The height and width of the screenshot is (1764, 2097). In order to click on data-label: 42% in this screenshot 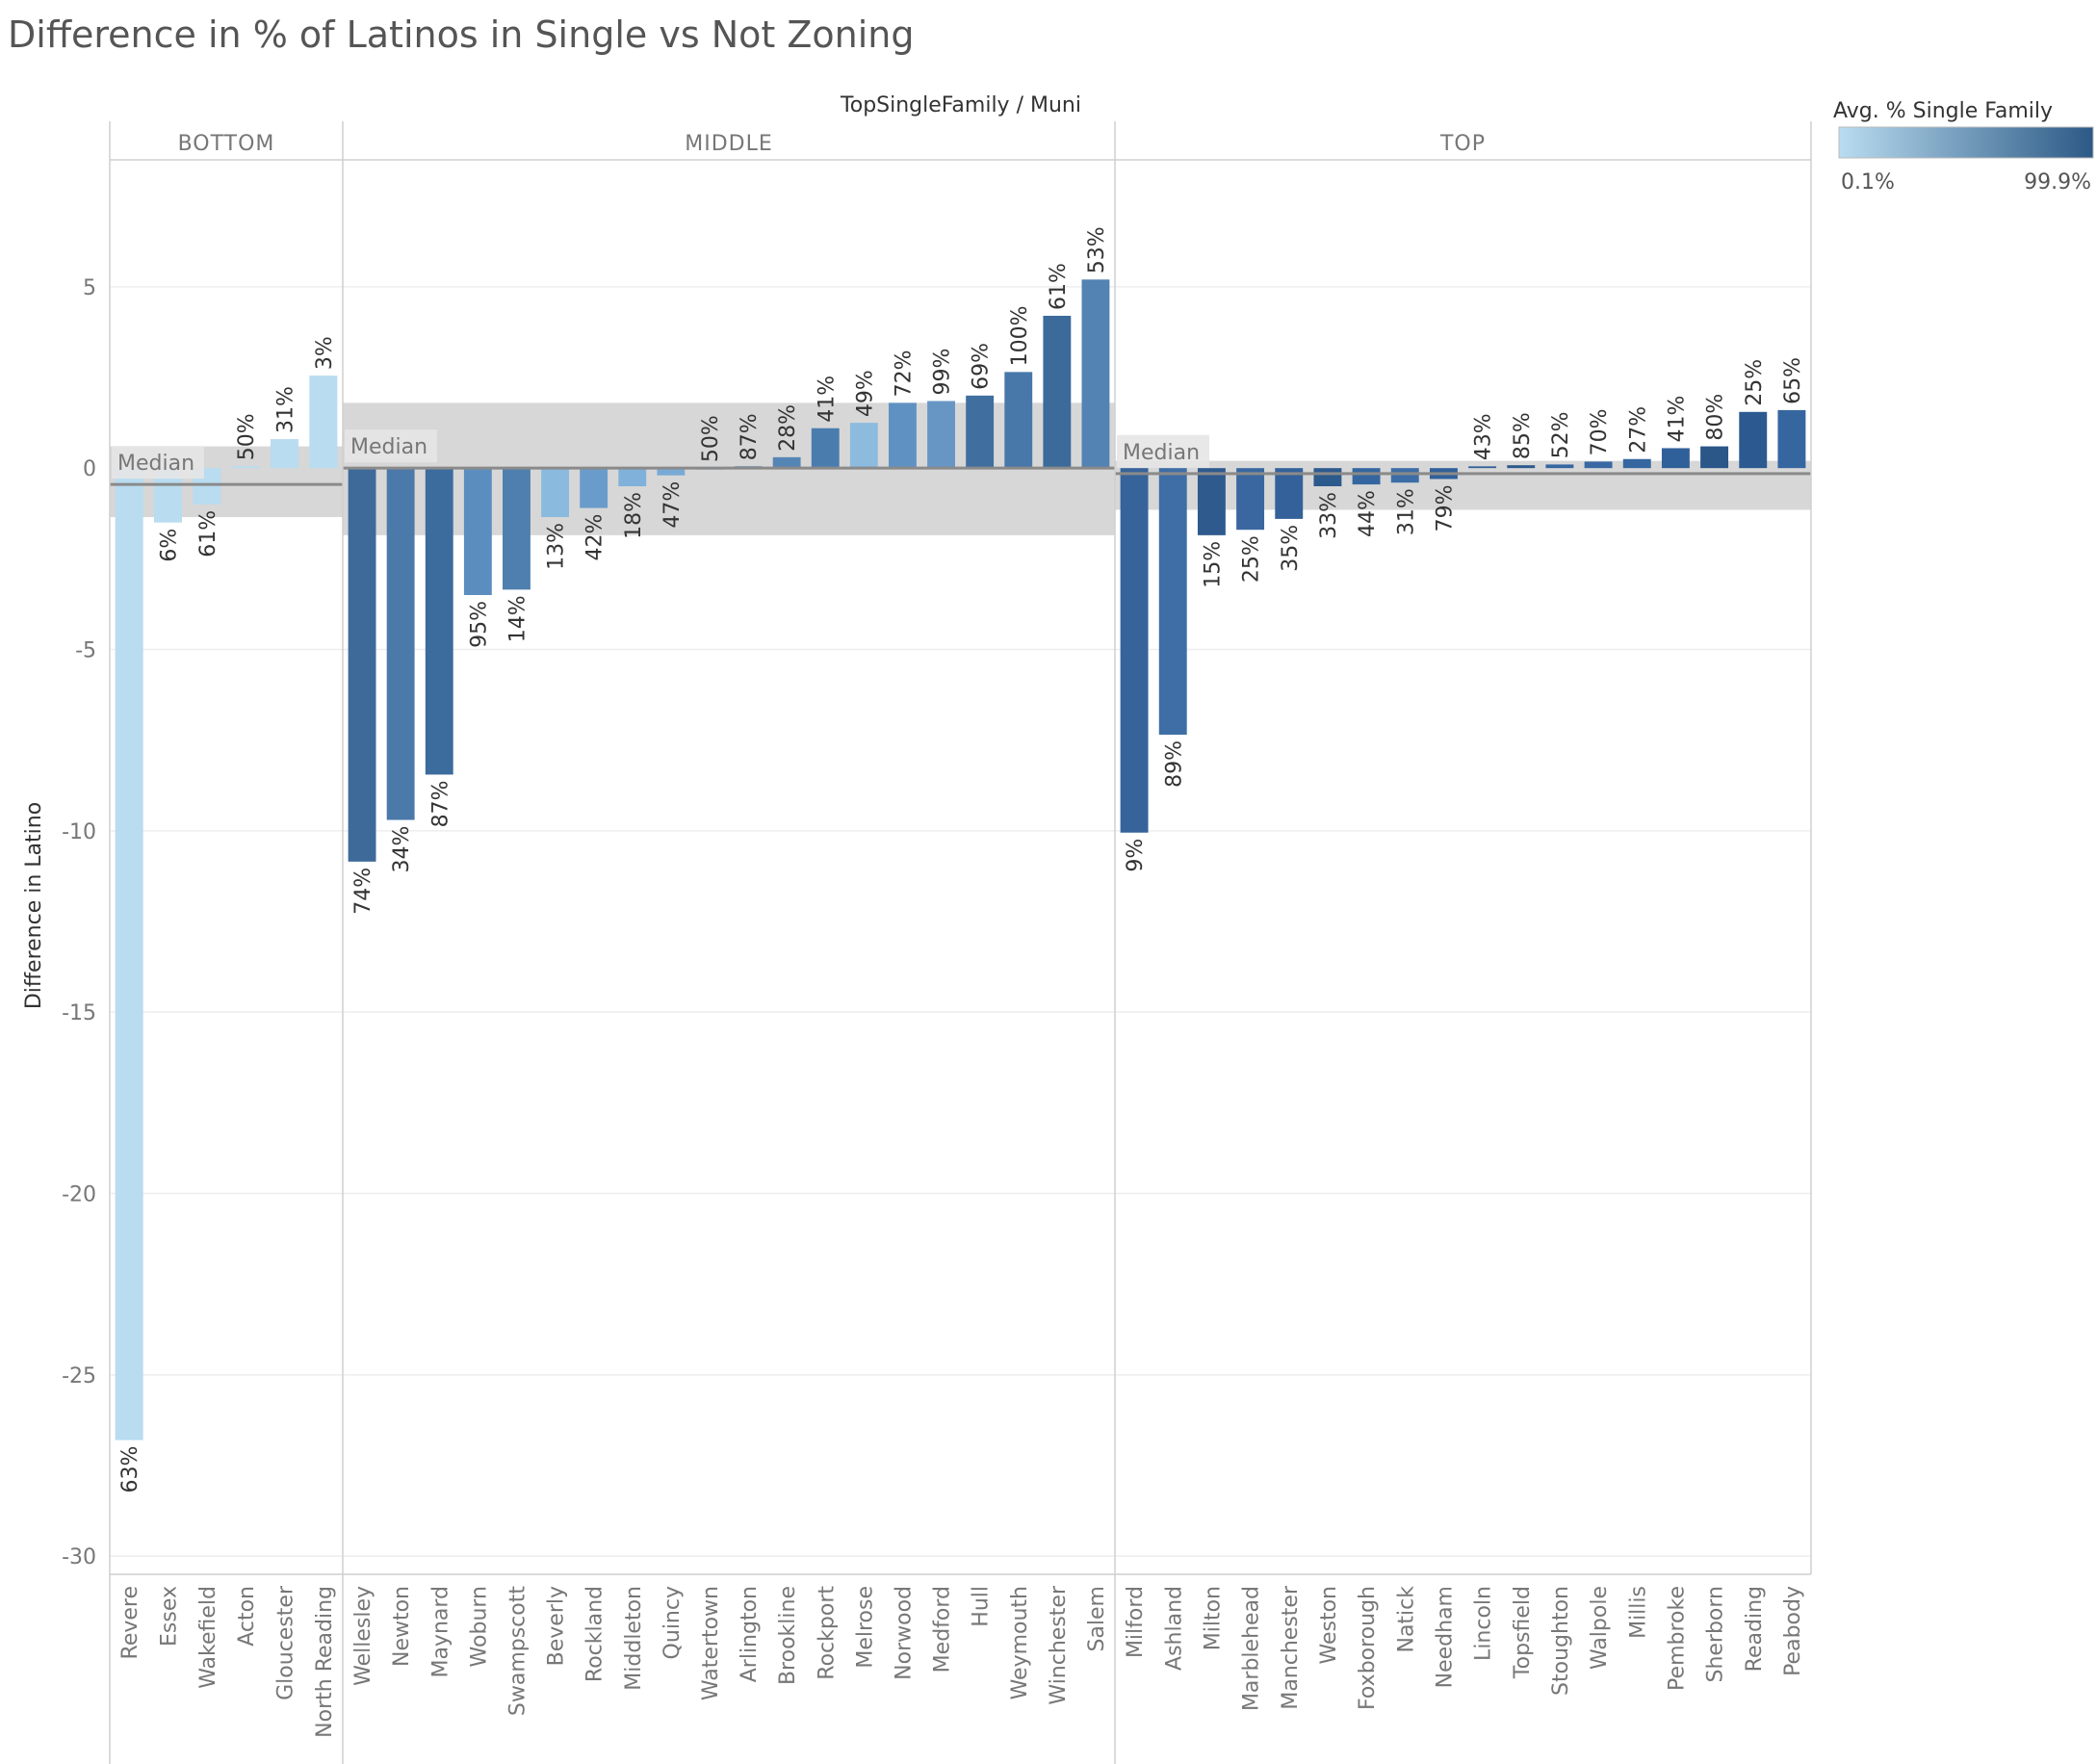, I will do `click(595, 537)`.